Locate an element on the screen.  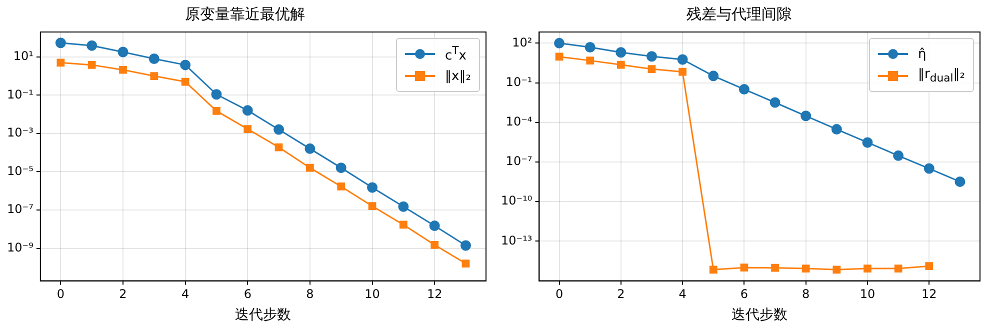
legend-label: ‖x‖₂ is located at coordinates (458, 76).